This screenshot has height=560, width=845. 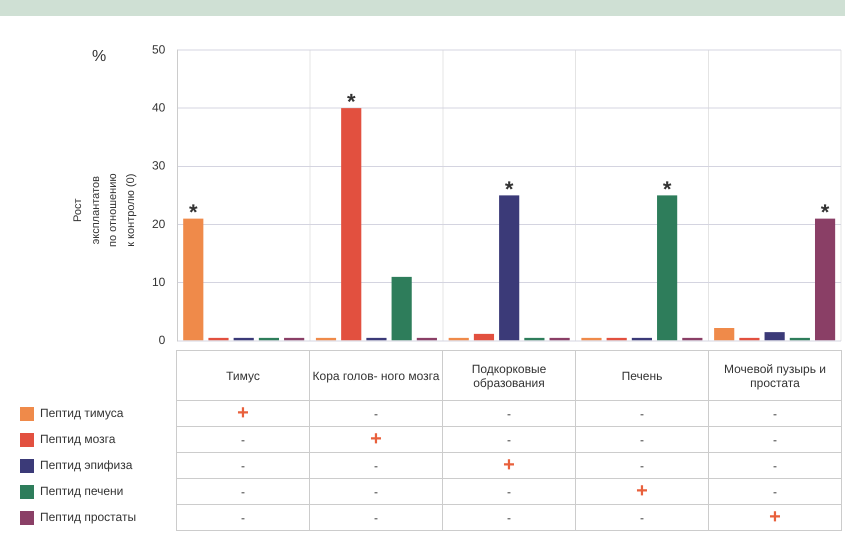 I want to click on y-tick-label: 0, so click(x=162, y=340).